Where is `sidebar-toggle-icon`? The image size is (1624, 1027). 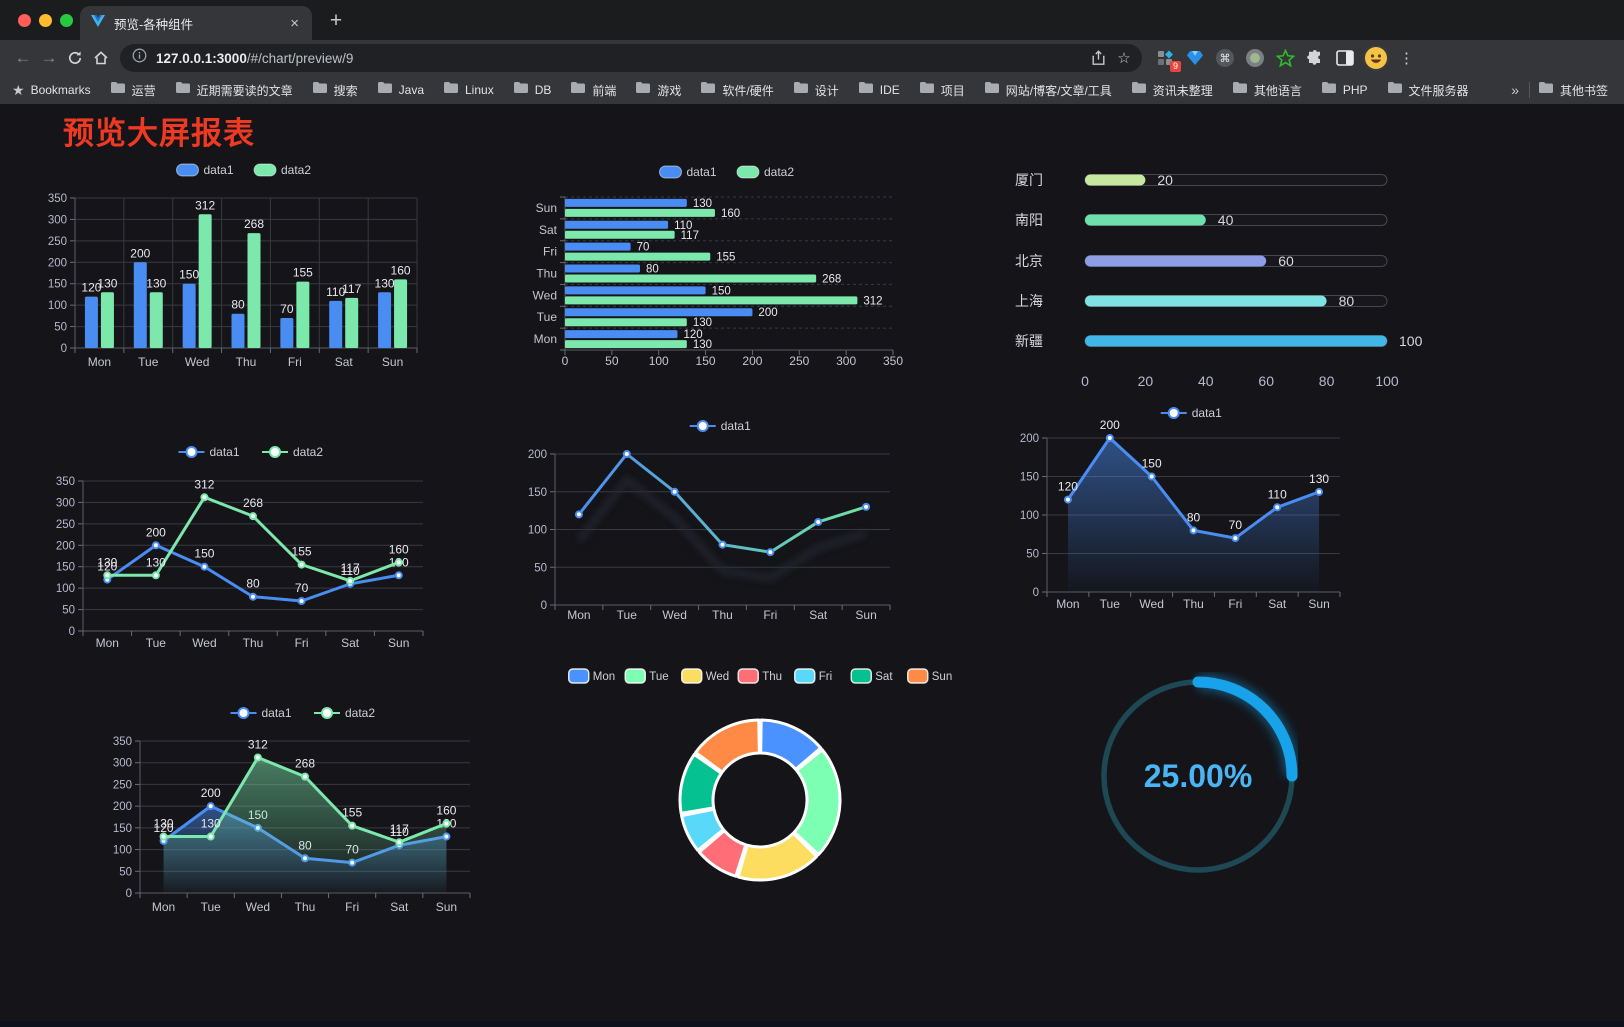
sidebar-toggle-icon is located at coordinates (1345, 58).